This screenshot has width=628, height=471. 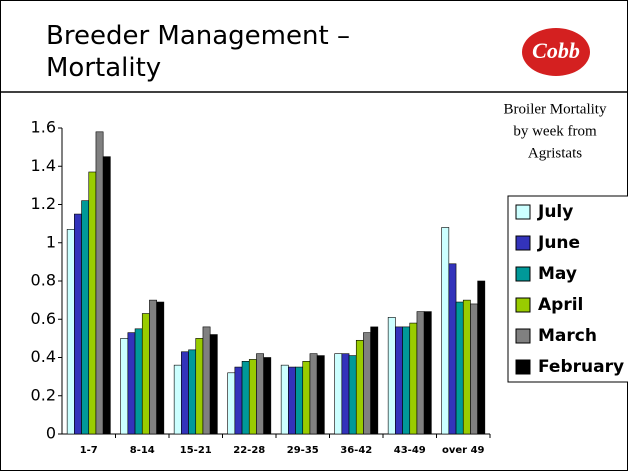 What do you see at coordinates (555, 153) in the screenshot?
I see `annotation: Agristats` at bounding box center [555, 153].